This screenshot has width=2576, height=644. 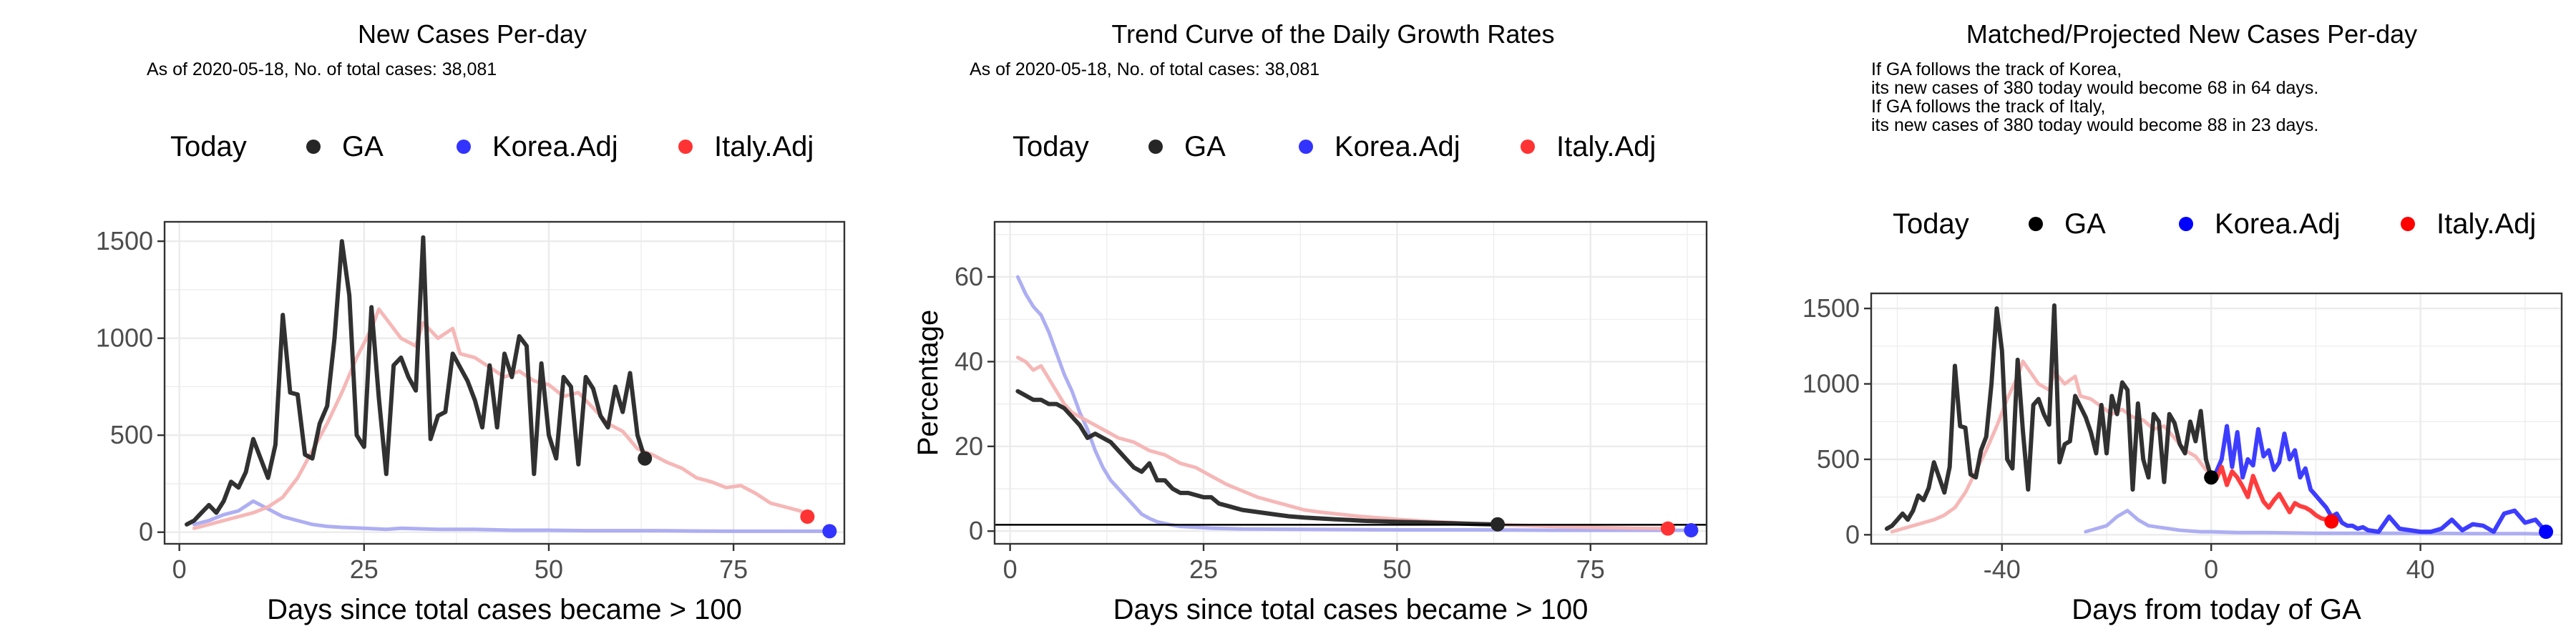 I want to click on chart-note: If GA follows the track of Italy,, so click(x=1988, y=107).